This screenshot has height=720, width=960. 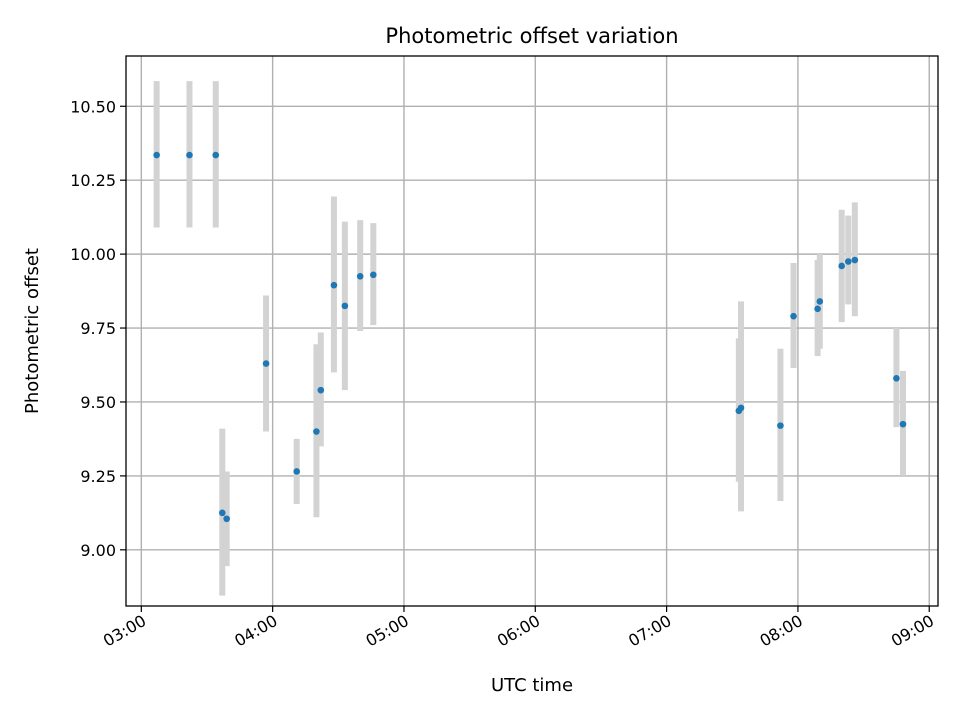 I want to click on y-tick-label: 9.75, so click(x=98, y=328).